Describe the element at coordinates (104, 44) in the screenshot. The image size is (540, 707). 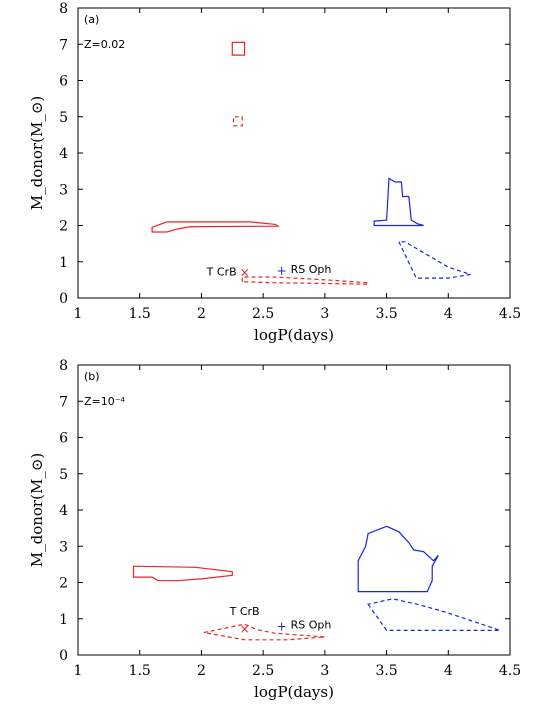
I see `metallicity-label: Z=0.02` at that location.